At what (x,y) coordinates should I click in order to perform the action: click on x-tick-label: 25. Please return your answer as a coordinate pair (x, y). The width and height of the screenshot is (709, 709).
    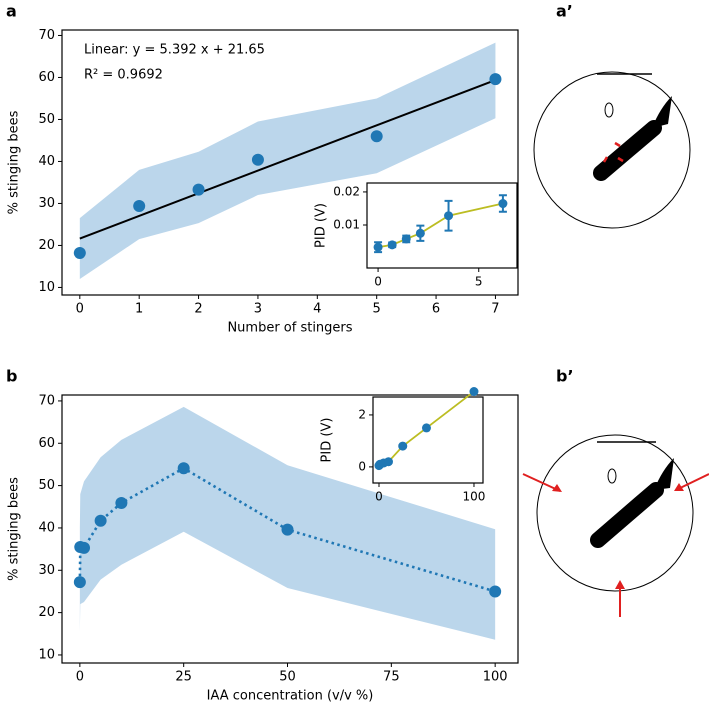
    Looking at the image, I should click on (183, 677).